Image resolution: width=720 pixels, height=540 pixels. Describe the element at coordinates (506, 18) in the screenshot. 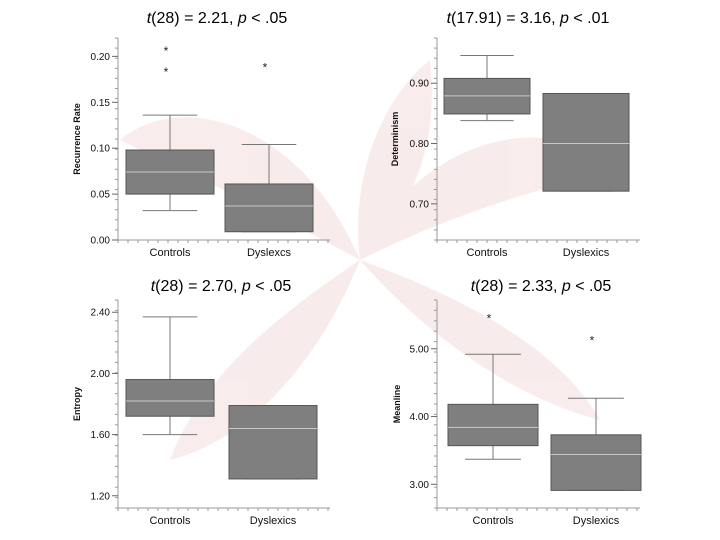

I see `title-stat-text: (17.91) = 3.16,` at that location.